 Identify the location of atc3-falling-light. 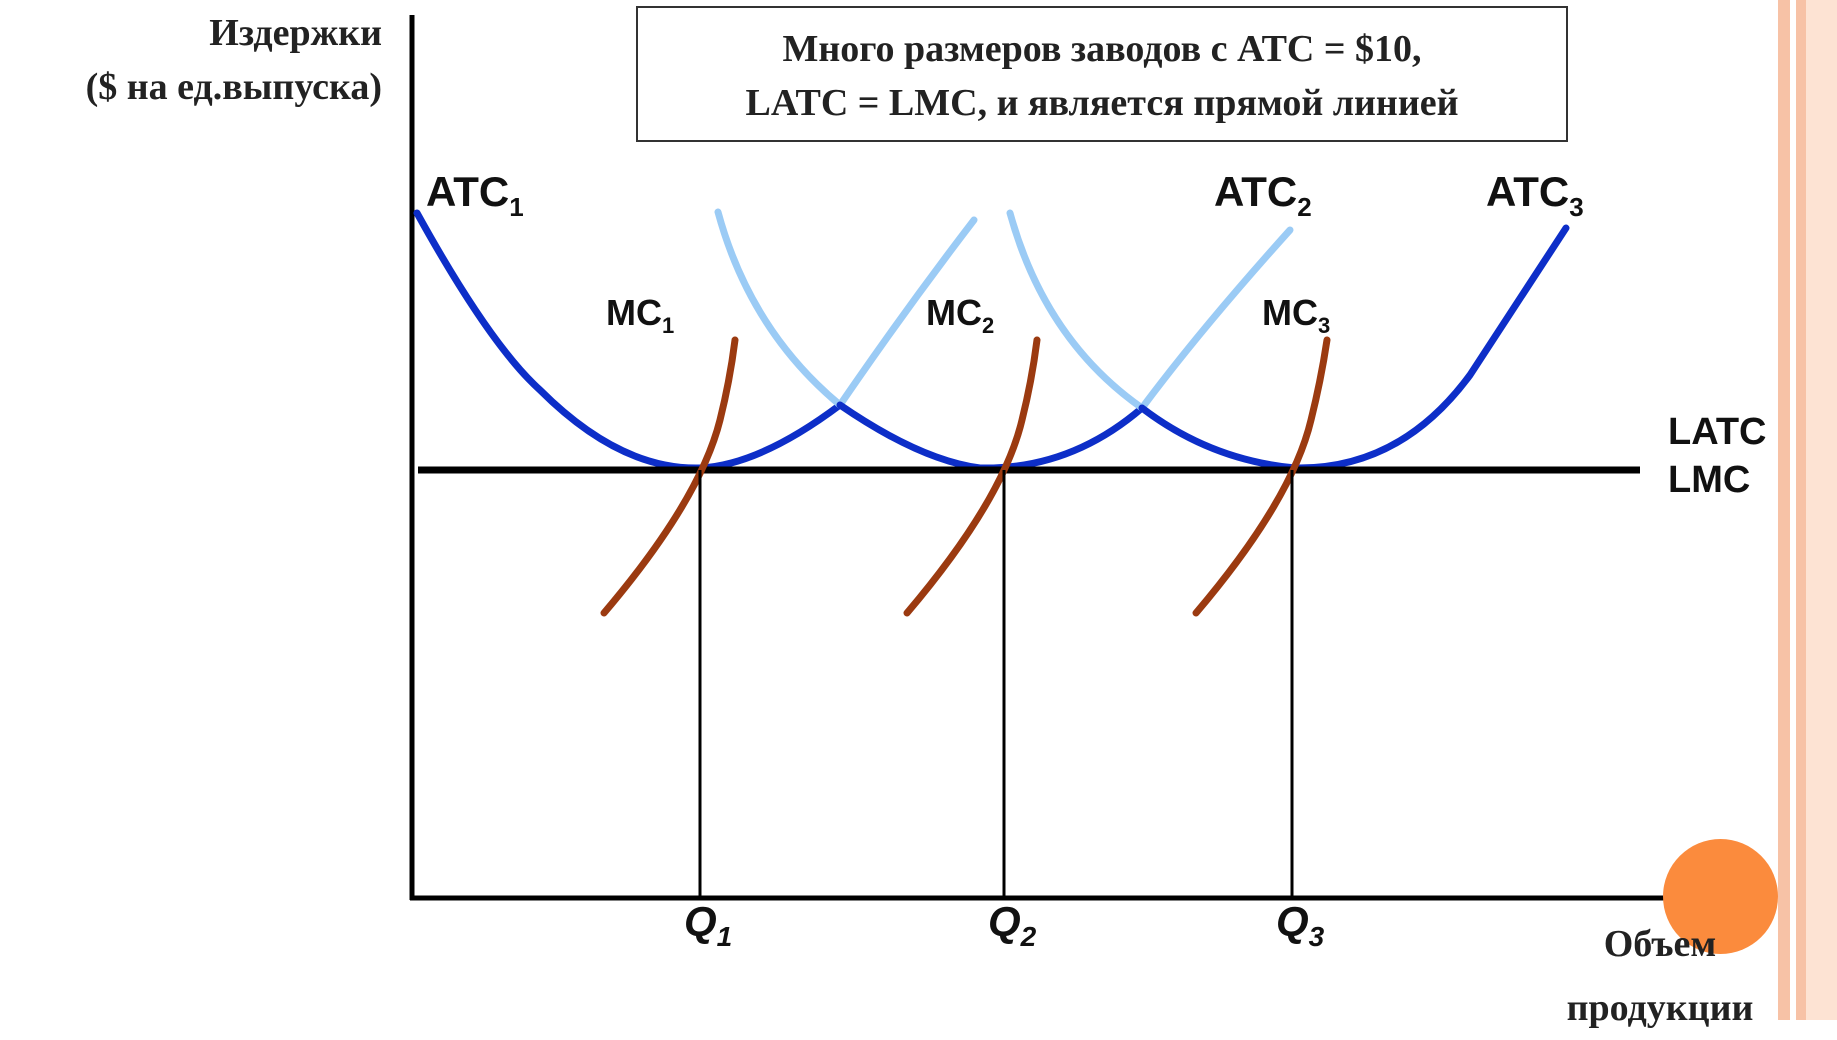
(1076, 310).